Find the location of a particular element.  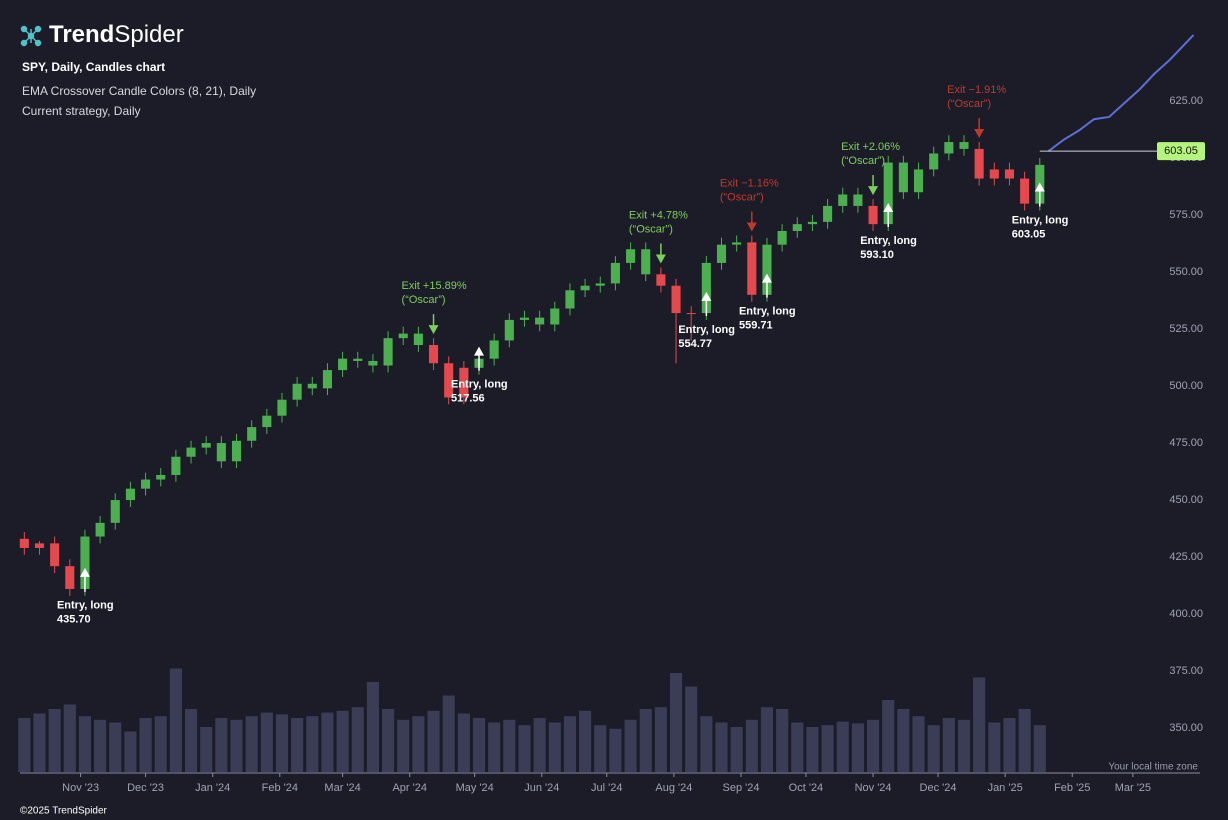

y-tick-label: 450.00 is located at coordinates (1186, 500).